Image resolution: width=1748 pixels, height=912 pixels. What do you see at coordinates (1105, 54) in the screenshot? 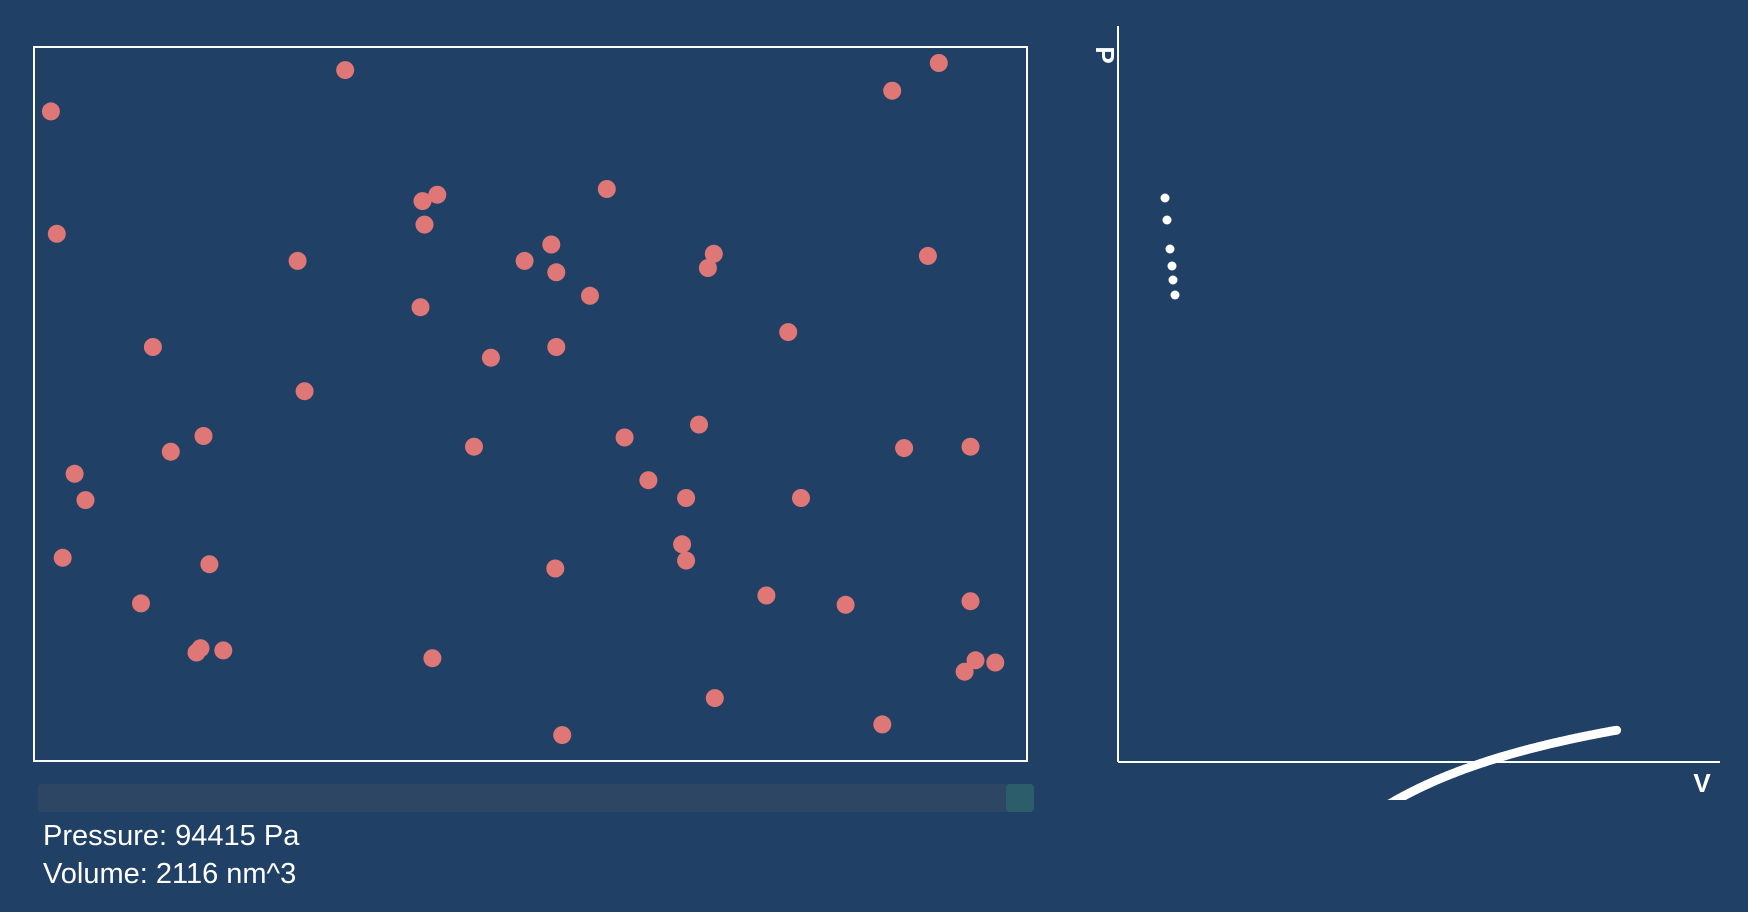
I see `y-axis-label: P` at bounding box center [1105, 54].